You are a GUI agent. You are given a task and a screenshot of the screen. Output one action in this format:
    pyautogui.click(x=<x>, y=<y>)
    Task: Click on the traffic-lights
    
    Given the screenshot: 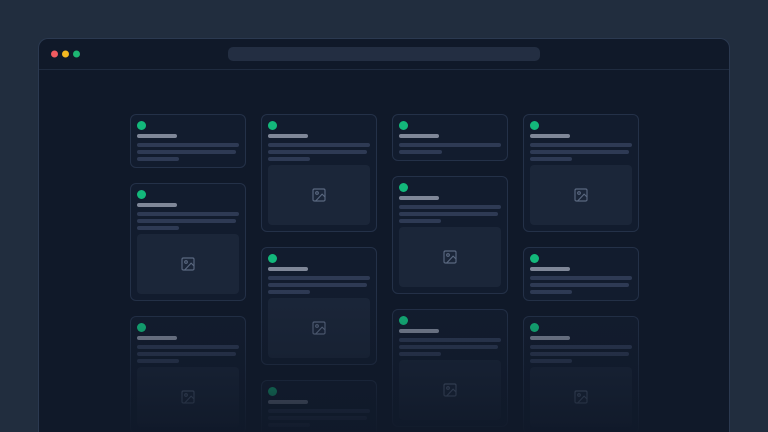 What is the action you would take?
    pyautogui.click(x=65, y=54)
    